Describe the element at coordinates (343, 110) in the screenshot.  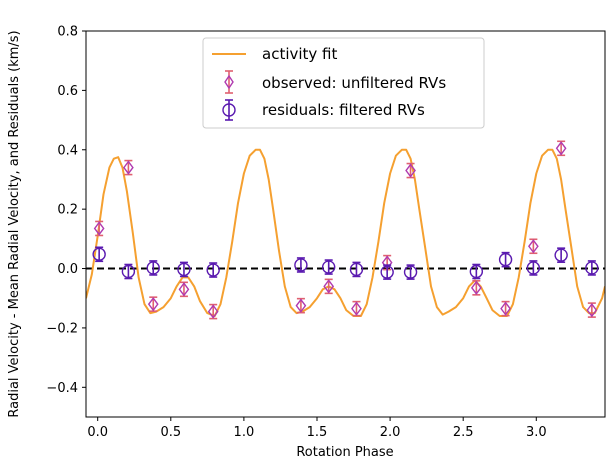
I see `legend-residuals-label: residuals: filtered RVs` at that location.